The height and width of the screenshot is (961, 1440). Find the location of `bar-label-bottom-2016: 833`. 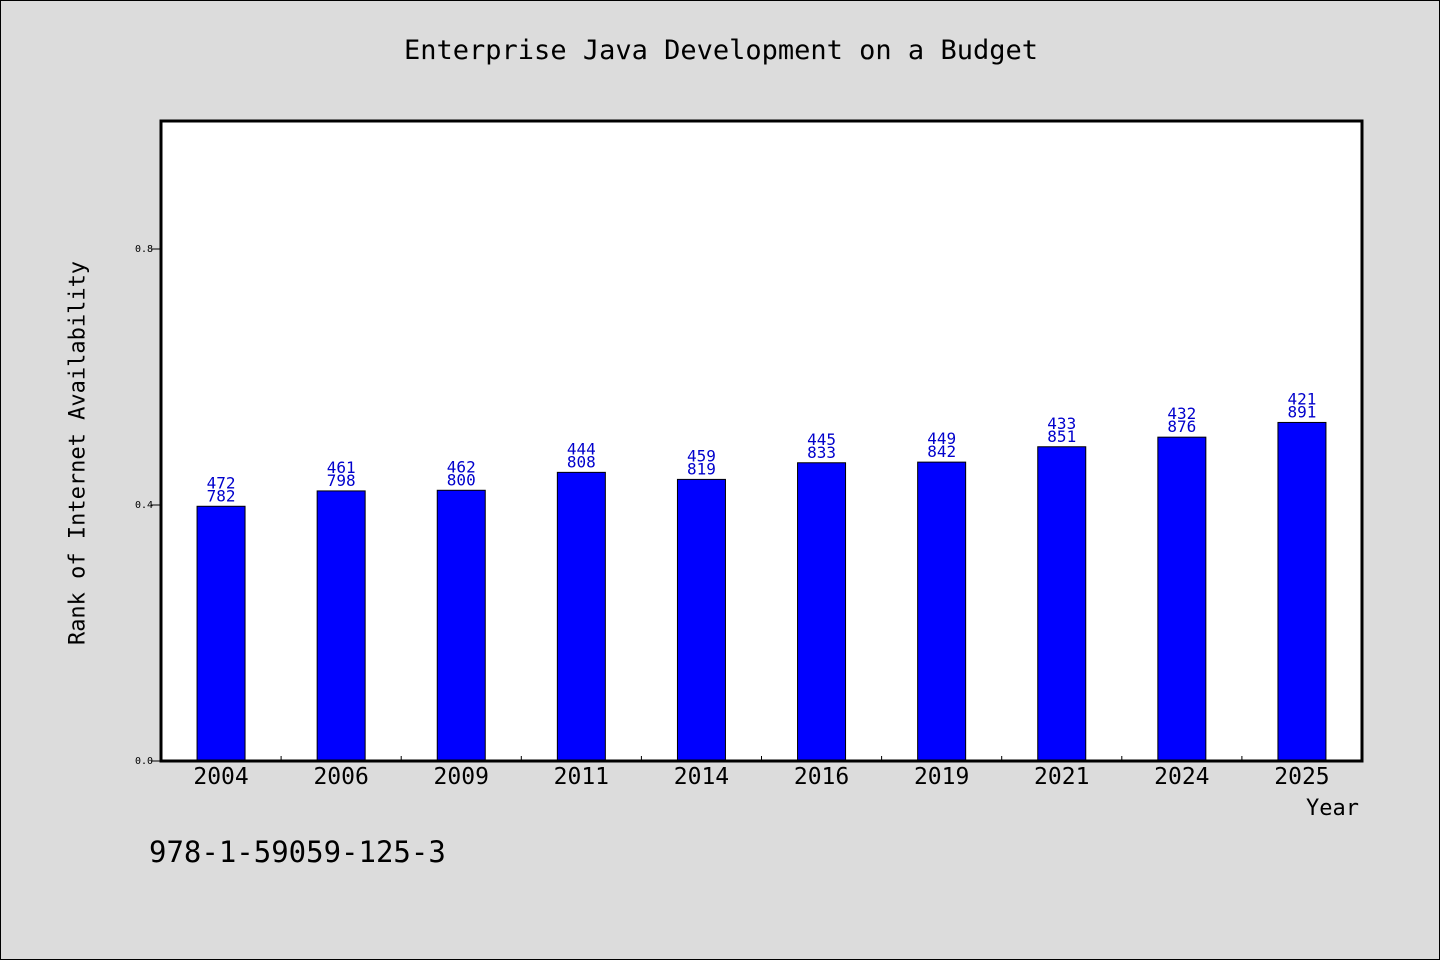

bar-label-bottom-2016: 833 is located at coordinates (821, 452).